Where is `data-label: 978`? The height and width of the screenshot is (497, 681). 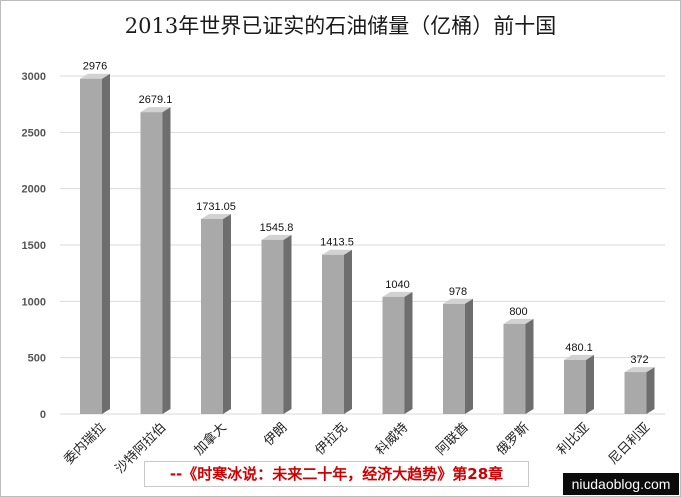
data-label: 978 is located at coordinates (458, 292).